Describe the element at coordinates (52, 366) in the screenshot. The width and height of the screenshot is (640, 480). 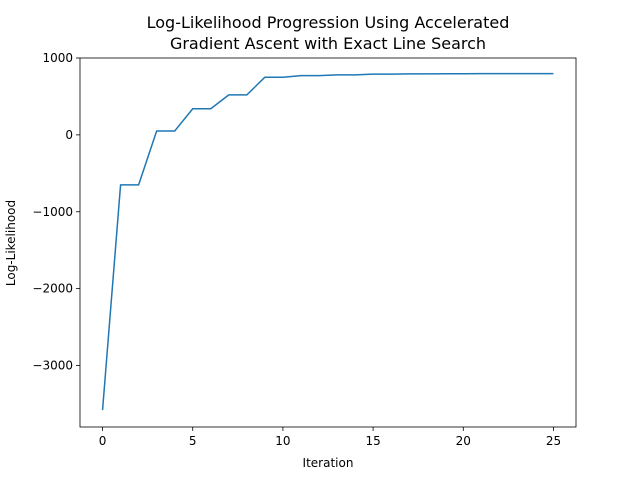
I see `y-tick-label: −3000` at that location.